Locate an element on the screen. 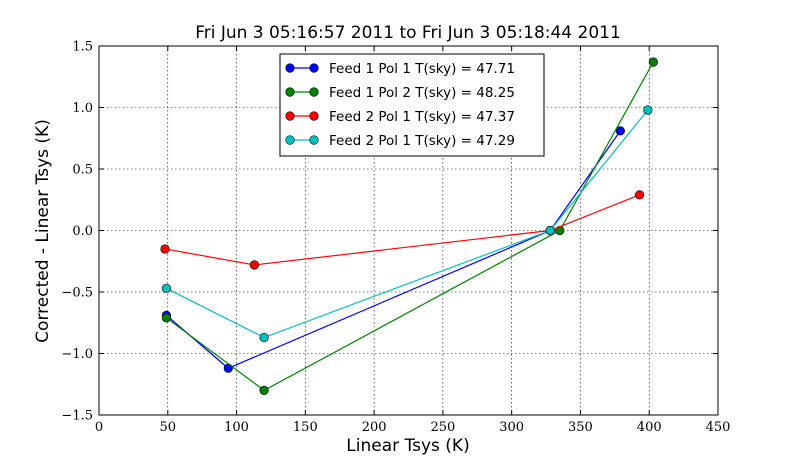 The height and width of the screenshot is (461, 800). legend-label: Feed 2 Pol 1 T(sky) = 47.29 is located at coordinates (422, 141).